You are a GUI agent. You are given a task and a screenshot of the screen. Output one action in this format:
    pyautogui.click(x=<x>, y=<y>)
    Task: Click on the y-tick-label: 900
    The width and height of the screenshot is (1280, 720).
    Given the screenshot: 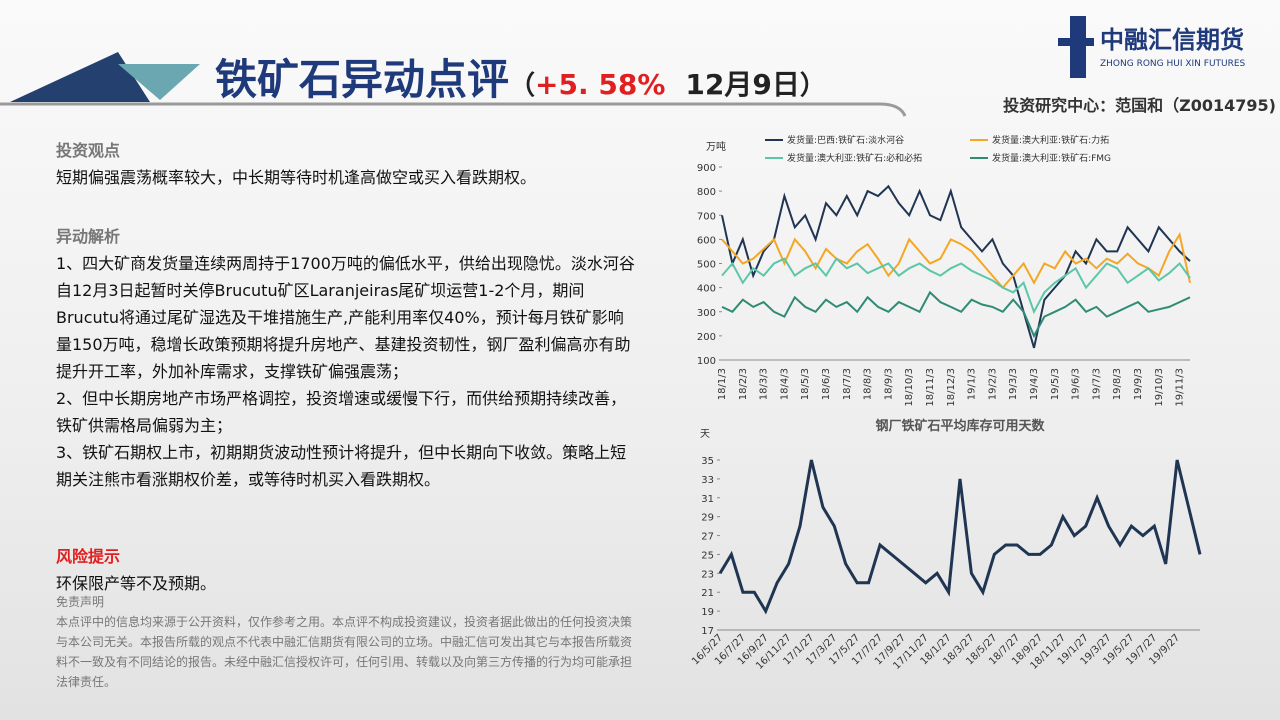 What is the action you would take?
    pyautogui.click(x=706, y=168)
    